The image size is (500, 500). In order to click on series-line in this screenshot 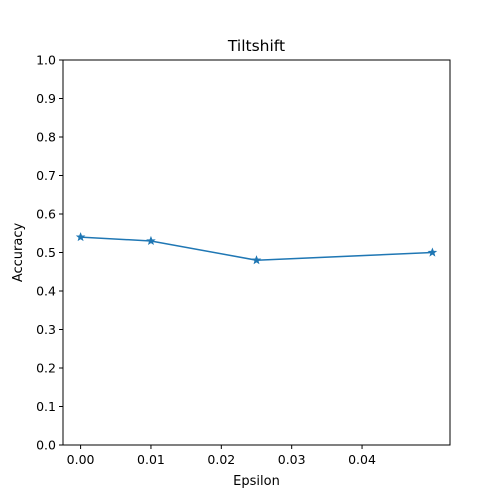, I will do `click(256, 248)`.